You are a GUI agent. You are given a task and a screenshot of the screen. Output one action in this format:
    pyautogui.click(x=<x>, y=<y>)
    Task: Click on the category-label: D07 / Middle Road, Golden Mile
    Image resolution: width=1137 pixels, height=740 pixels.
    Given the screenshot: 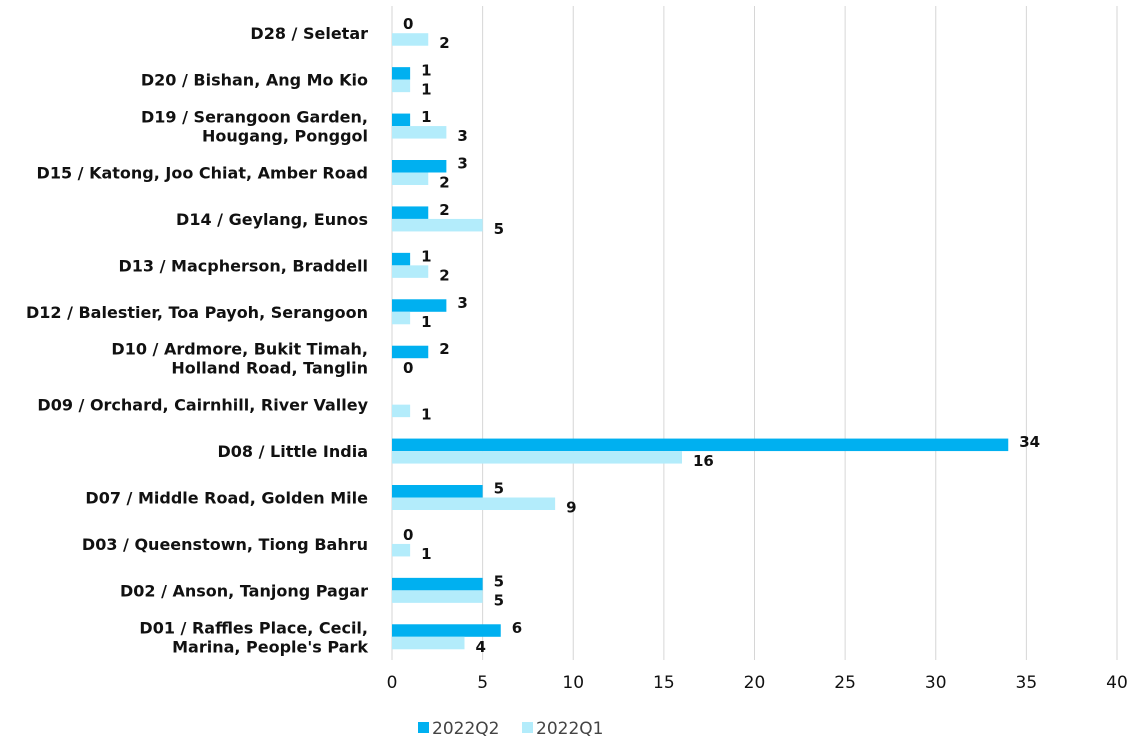 What is the action you would take?
    pyautogui.click(x=226, y=498)
    